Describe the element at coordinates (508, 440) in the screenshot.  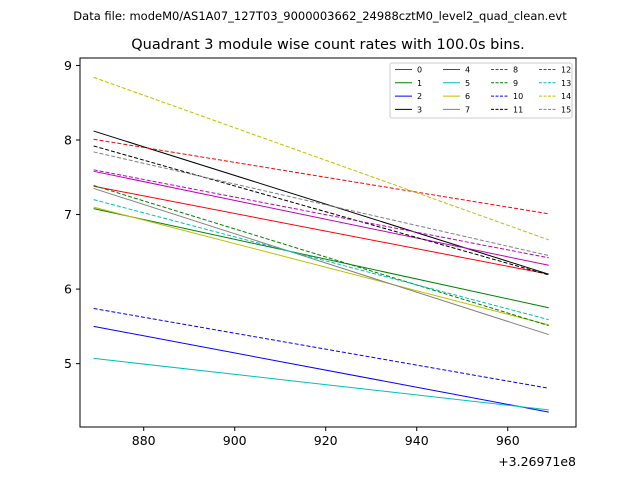
I see `x-tick-label: 960` at that location.